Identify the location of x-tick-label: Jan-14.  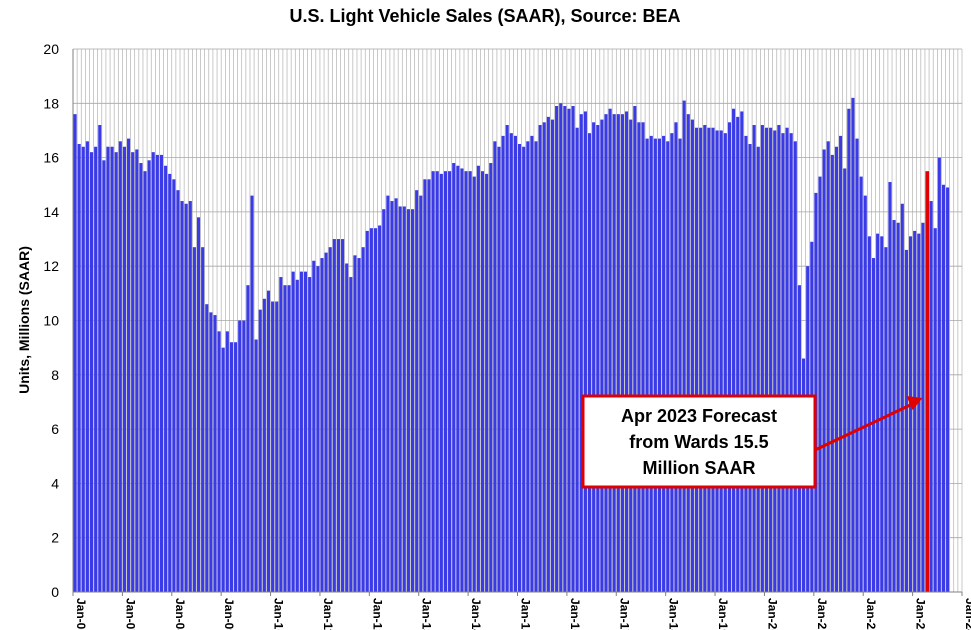
(476, 614).